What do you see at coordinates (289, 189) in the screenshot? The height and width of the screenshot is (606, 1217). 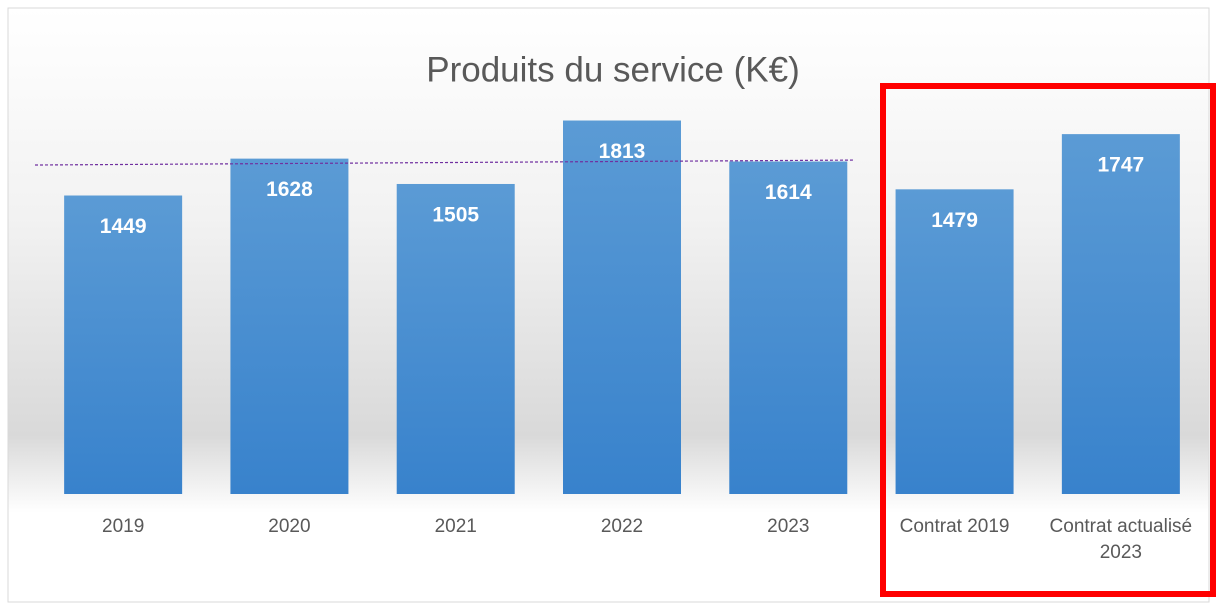 I see `value-label: 1628` at bounding box center [289, 189].